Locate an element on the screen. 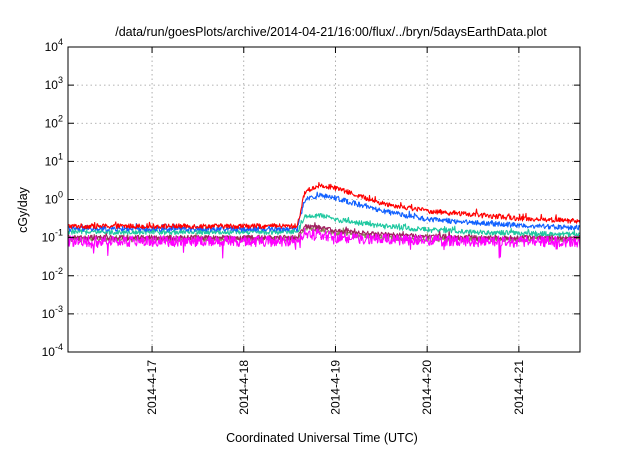 Image resolution: width=640 pixels, height=453 pixels. y-tick-label: 10⁴ is located at coordinates (54, 45).